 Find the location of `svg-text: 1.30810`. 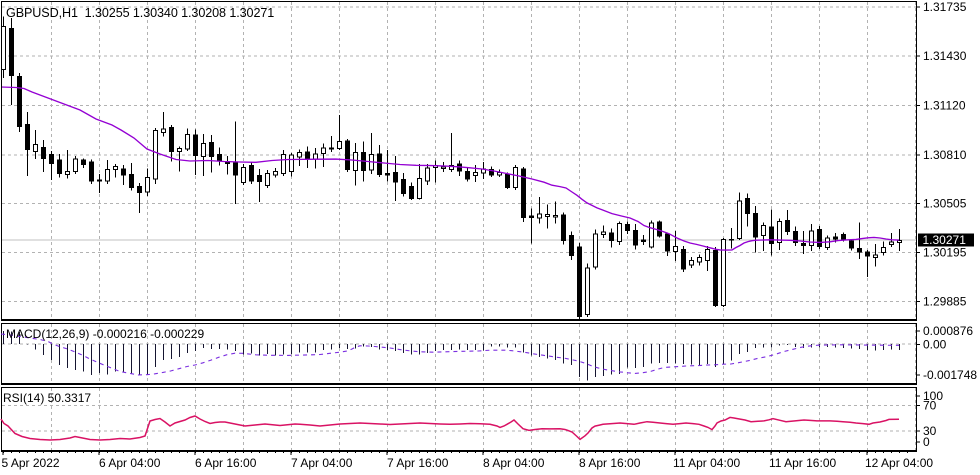

svg-text: 1.30810 is located at coordinates (945, 155).